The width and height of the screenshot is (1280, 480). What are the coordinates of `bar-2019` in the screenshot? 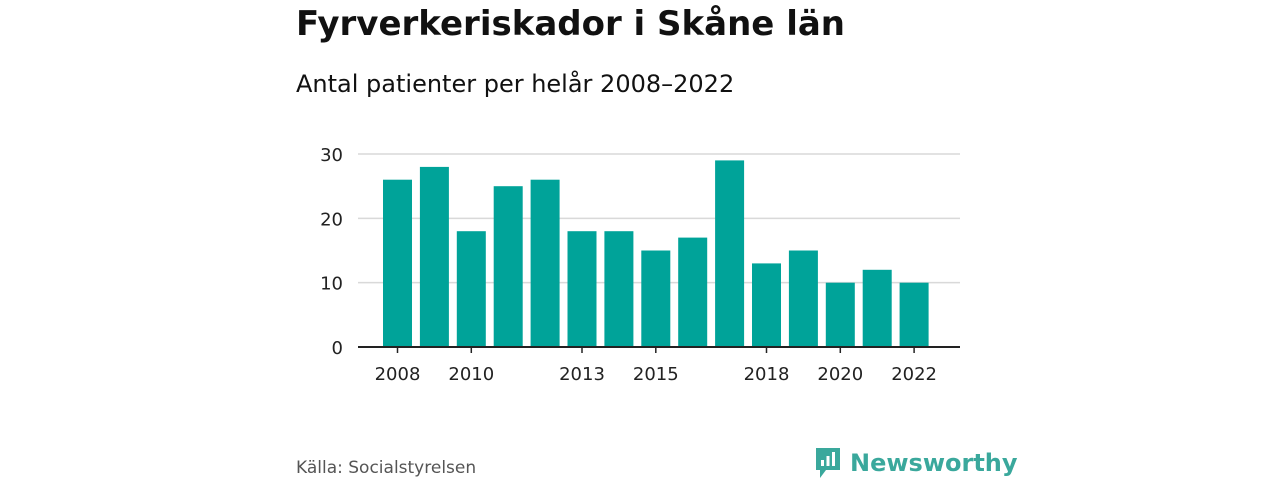 It's located at (803, 298).